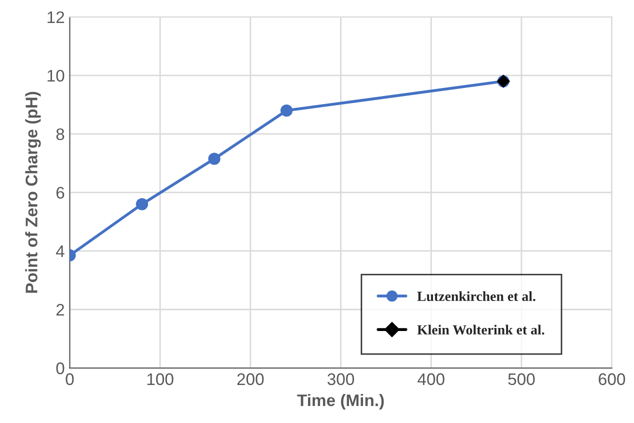  I want to click on x-tick-label: 0, so click(70, 379).